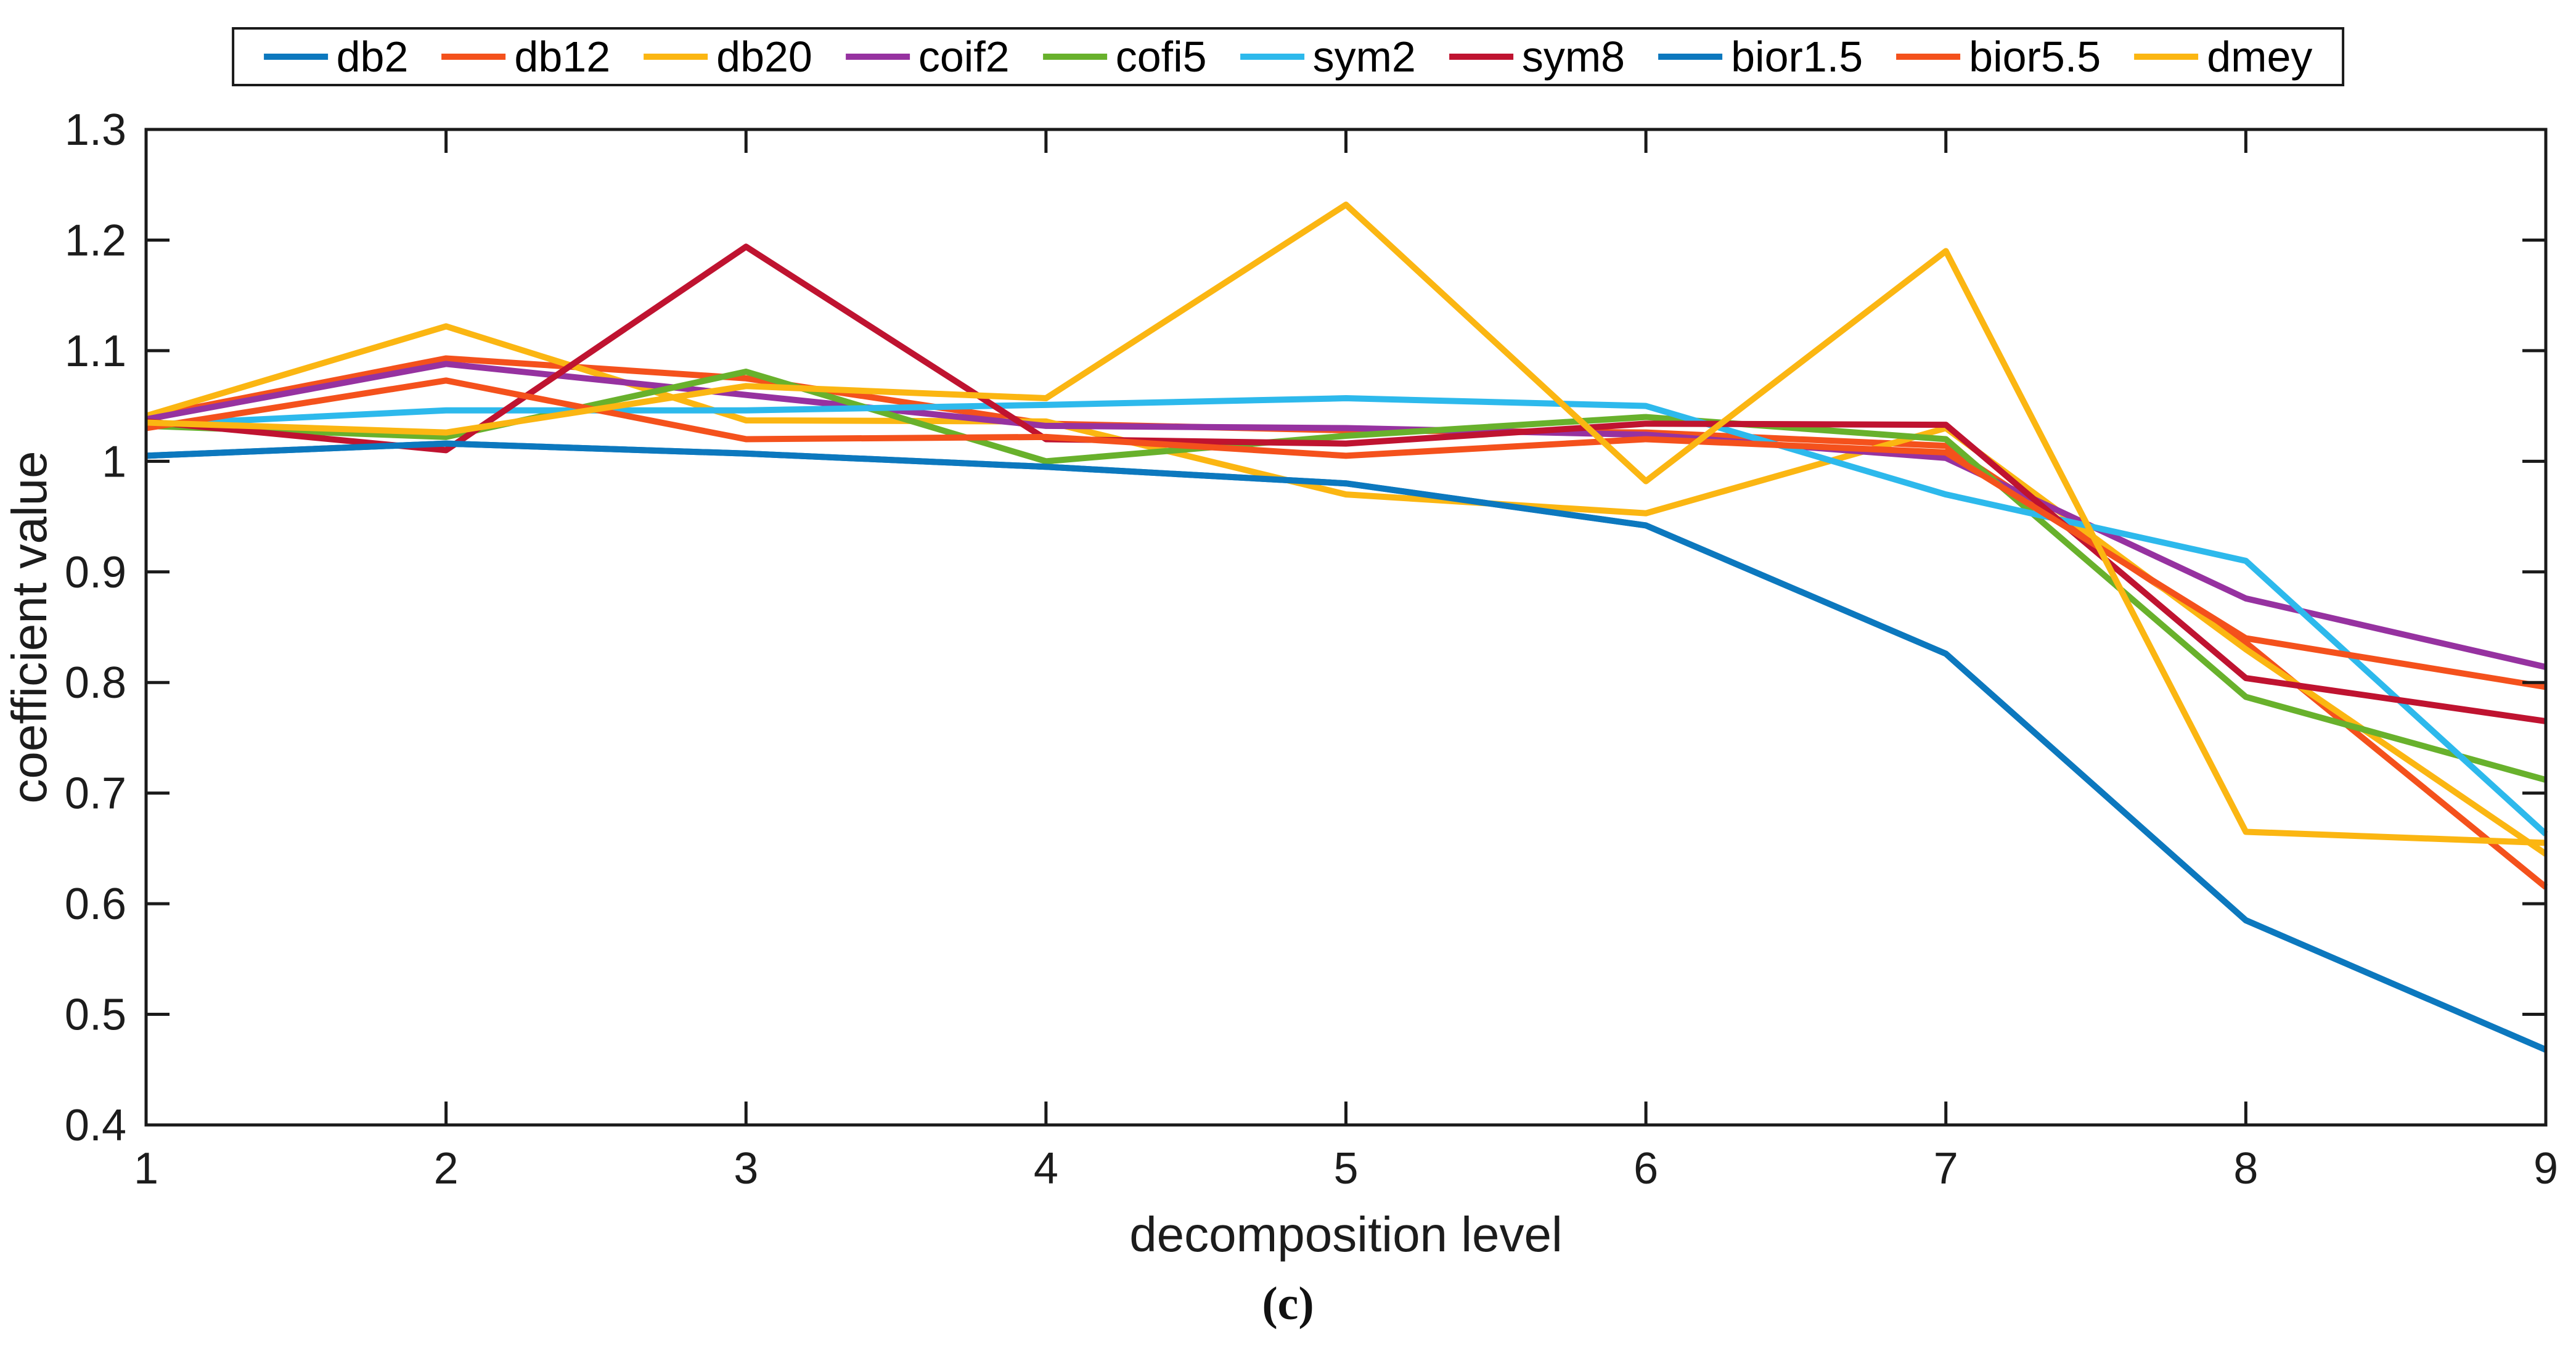 The image size is (2576, 1345). What do you see at coordinates (964, 57) in the screenshot?
I see `legend-label-coif2: coif2` at bounding box center [964, 57].